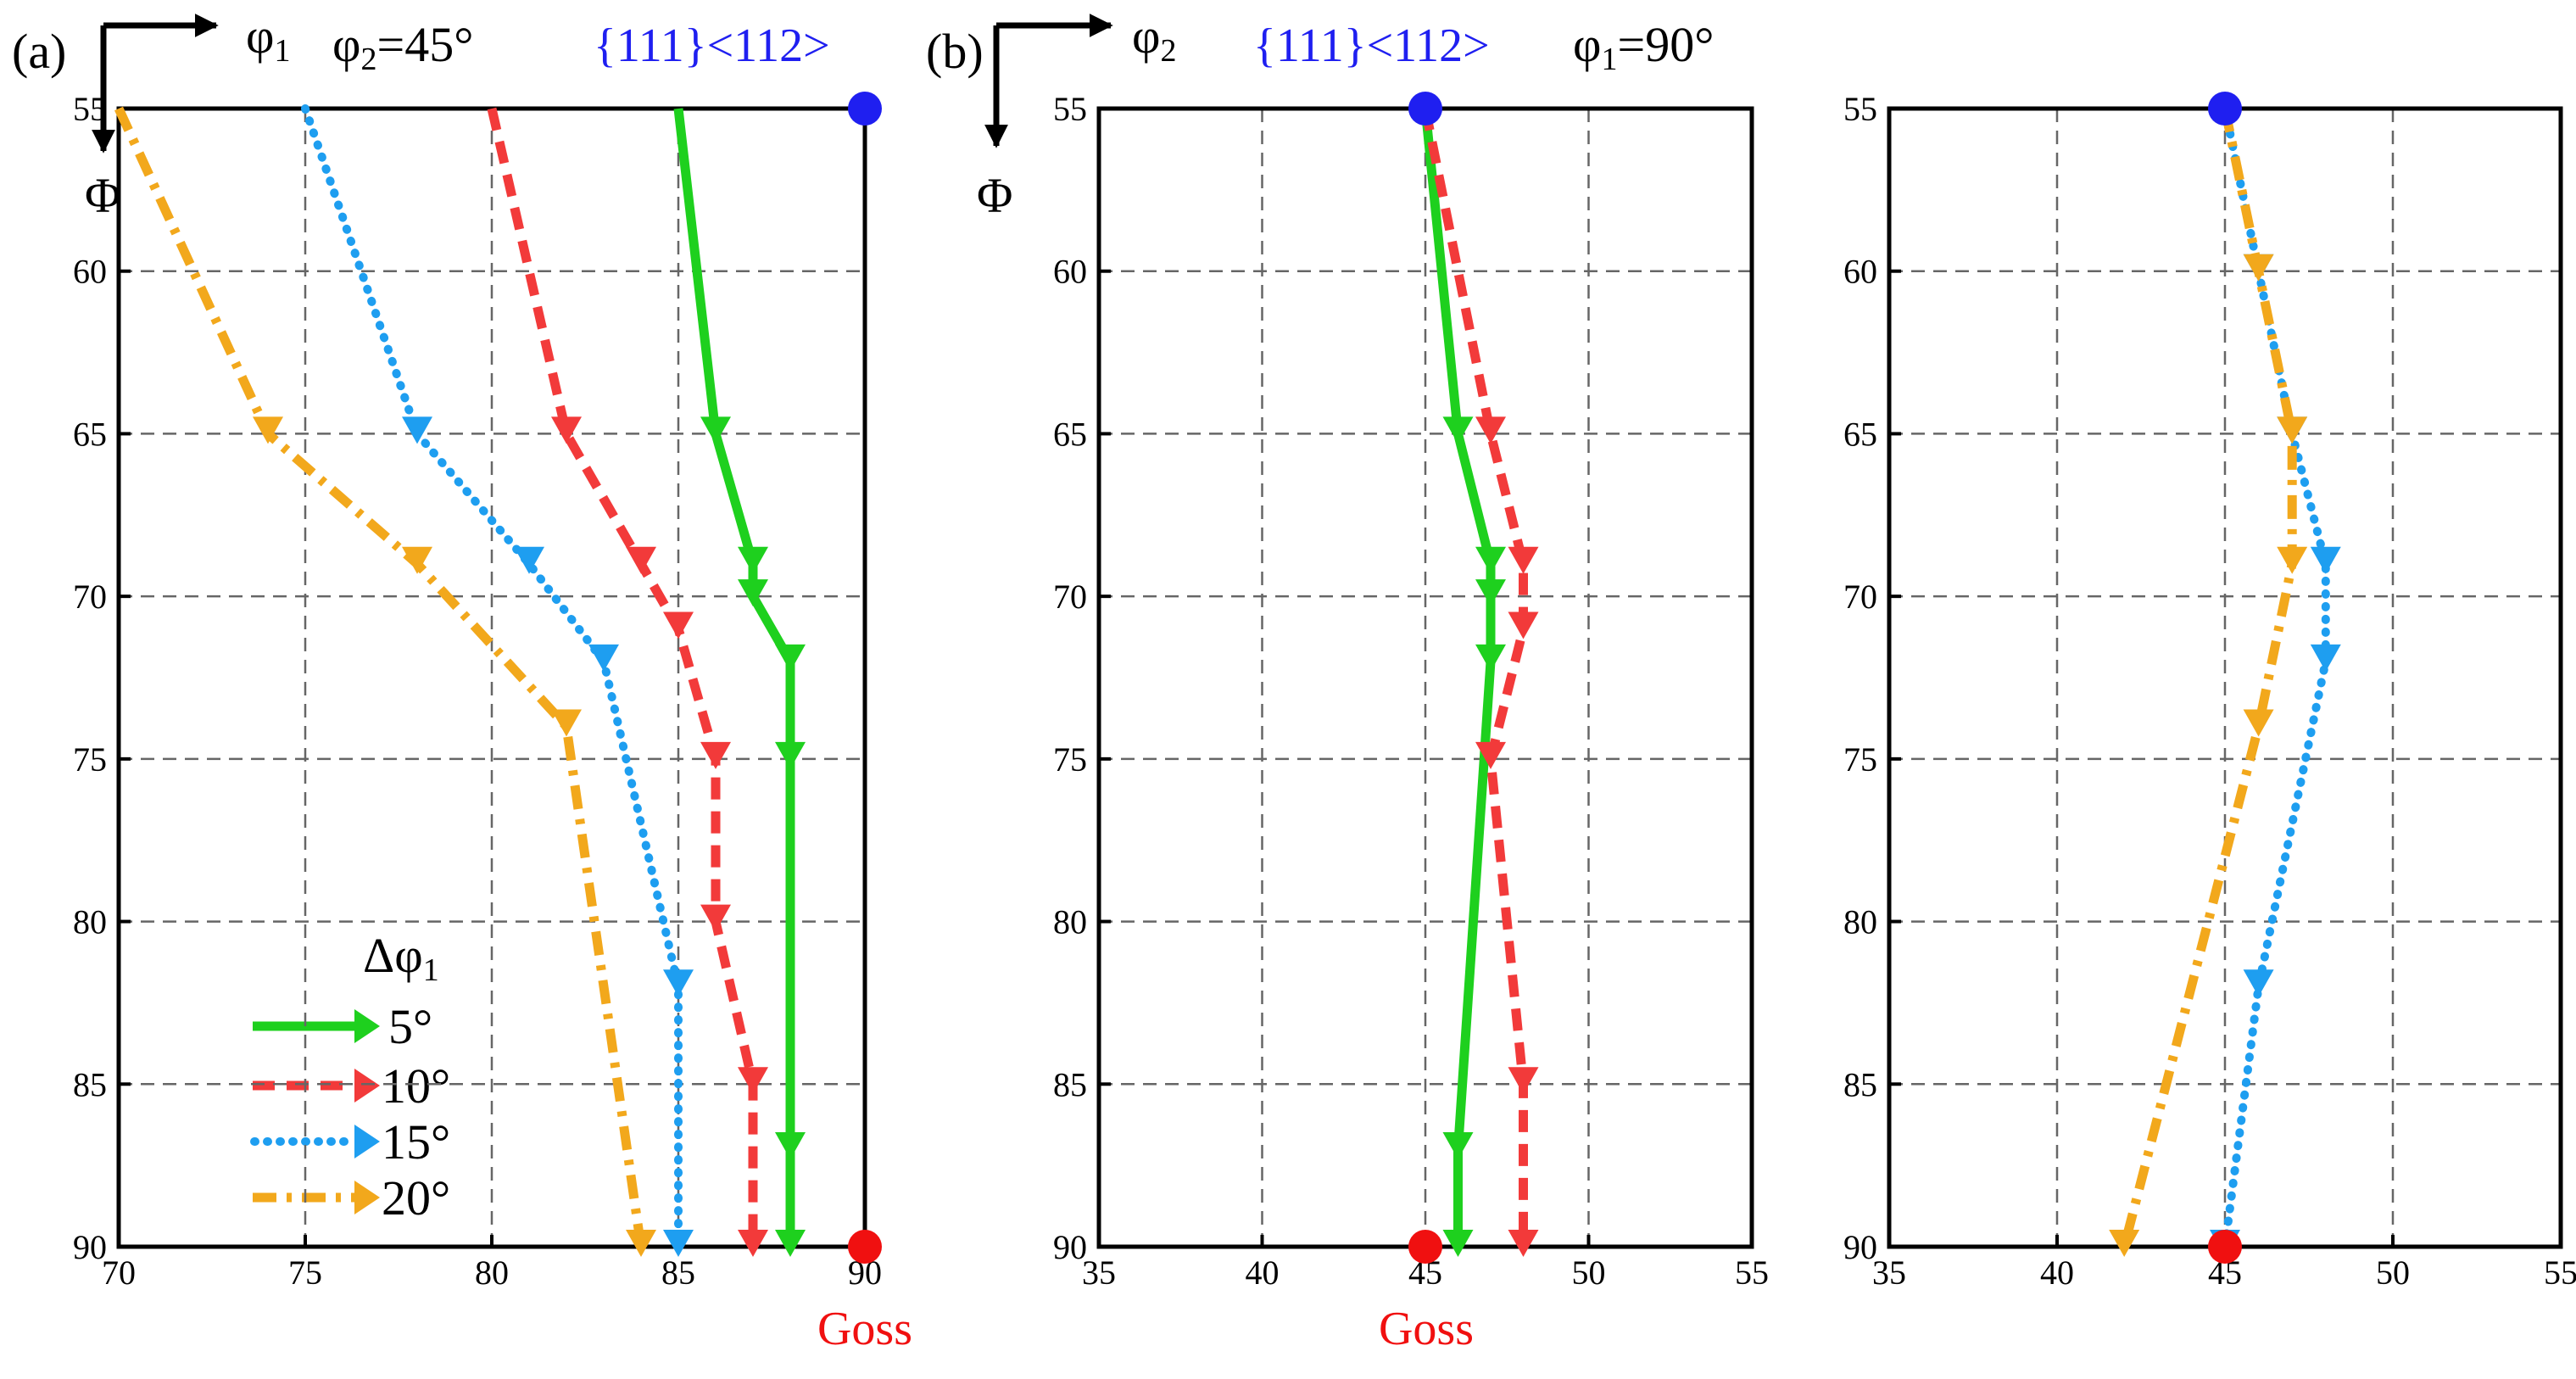  I want to click on x-tick-label-a-70: 70, so click(119, 1272).